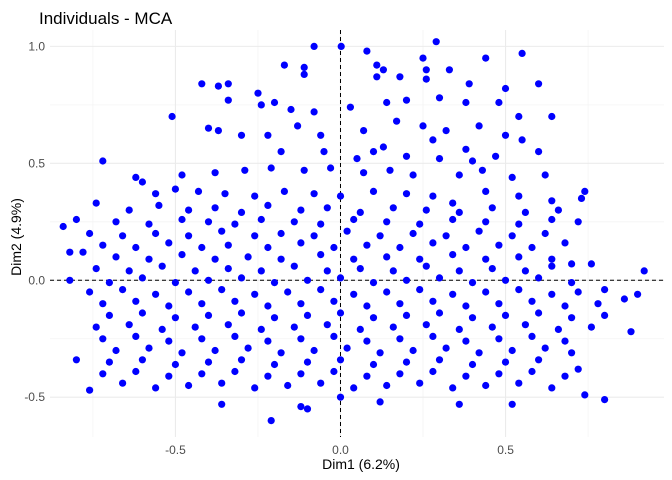  What do you see at coordinates (36, 163) in the screenshot?
I see `y-tick-label: 0.5` at bounding box center [36, 163].